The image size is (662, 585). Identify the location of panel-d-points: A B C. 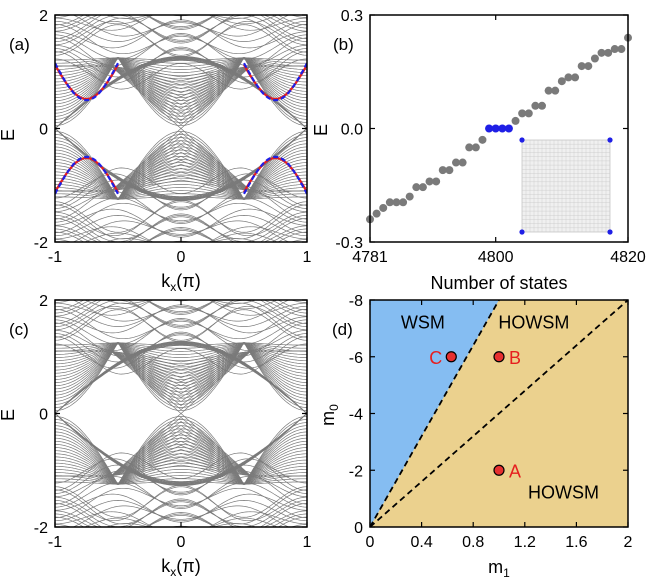
(475, 415).